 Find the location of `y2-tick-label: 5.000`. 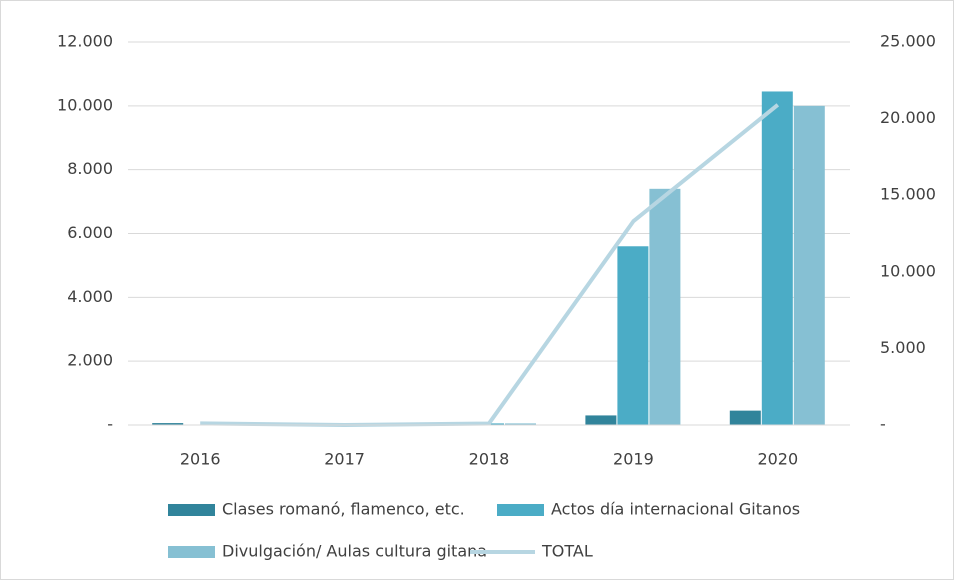

y2-tick-label: 5.000 is located at coordinates (903, 347).